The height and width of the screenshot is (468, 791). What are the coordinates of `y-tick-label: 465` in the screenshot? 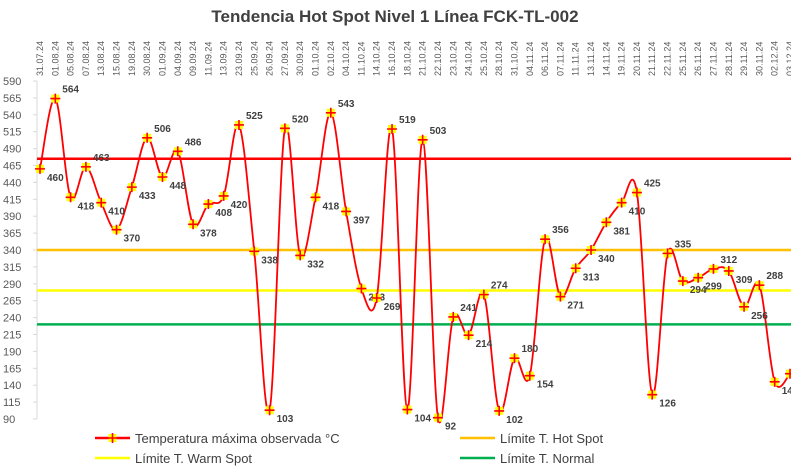 It's located at (12, 167).